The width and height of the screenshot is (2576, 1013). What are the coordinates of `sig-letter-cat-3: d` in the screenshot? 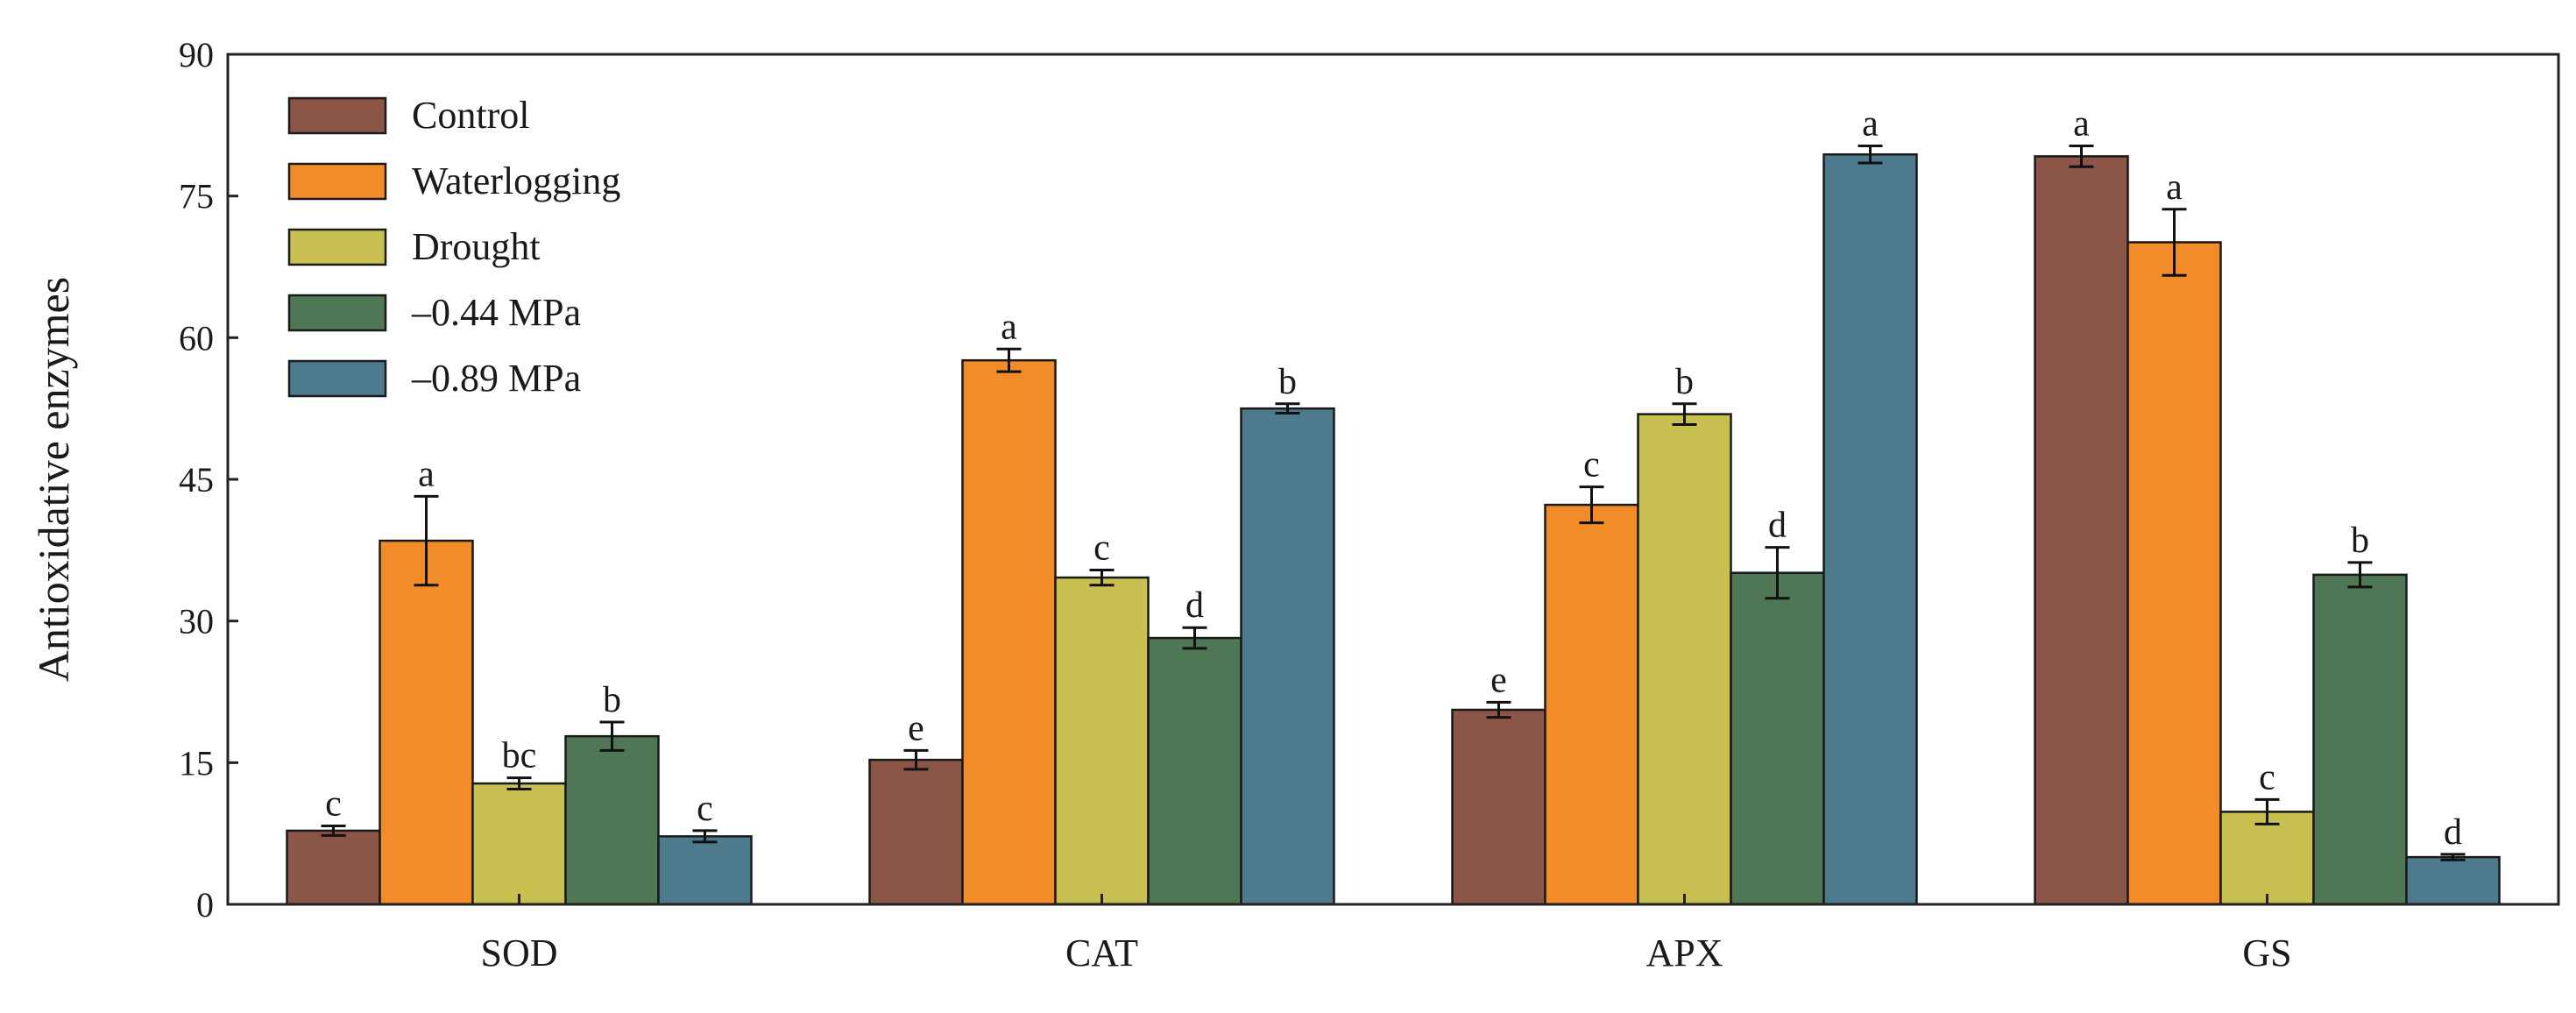 It's located at (1194, 605).